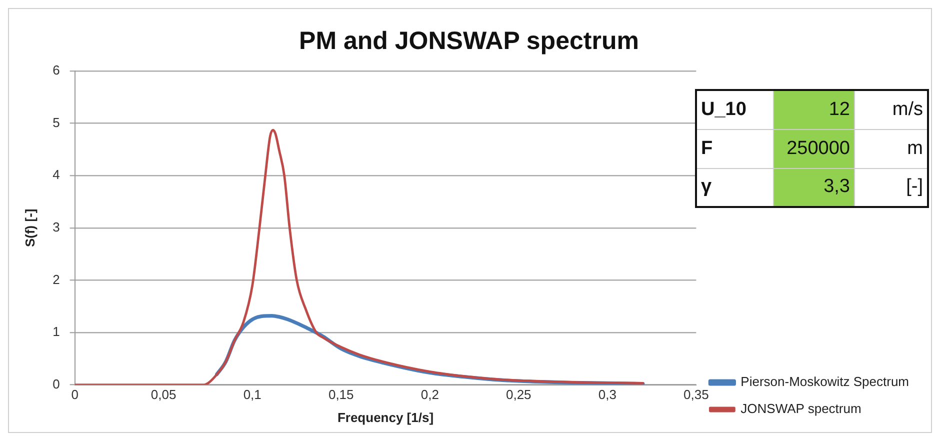  What do you see at coordinates (696, 394) in the screenshot?
I see `x-tick-label: 0,35` at bounding box center [696, 394].